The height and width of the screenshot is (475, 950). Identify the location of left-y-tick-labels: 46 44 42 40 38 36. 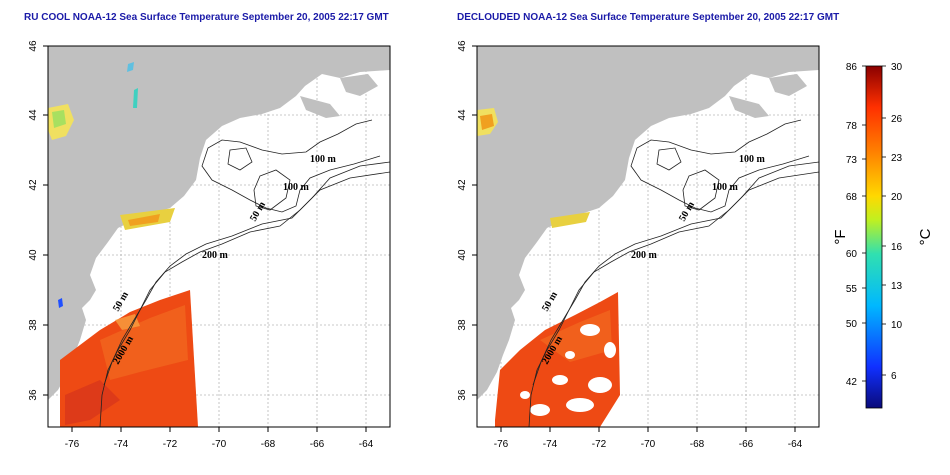
(33, 220).